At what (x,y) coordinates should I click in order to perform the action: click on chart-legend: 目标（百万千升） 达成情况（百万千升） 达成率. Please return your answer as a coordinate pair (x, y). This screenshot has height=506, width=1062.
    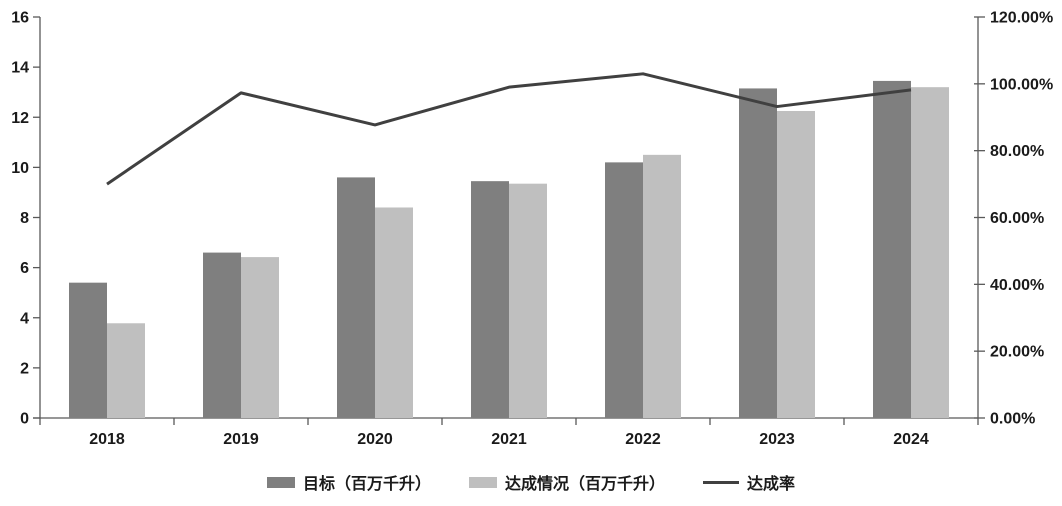
    Looking at the image, I should click on (531, 482).